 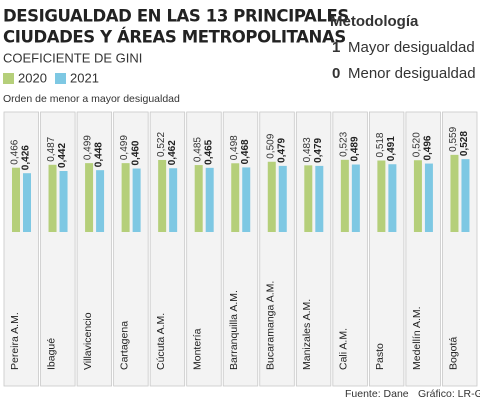 What do you see at coordinates (84, 77) in the screenshot?
I see `legend-label: 2021` at bounding box center [84, 77].